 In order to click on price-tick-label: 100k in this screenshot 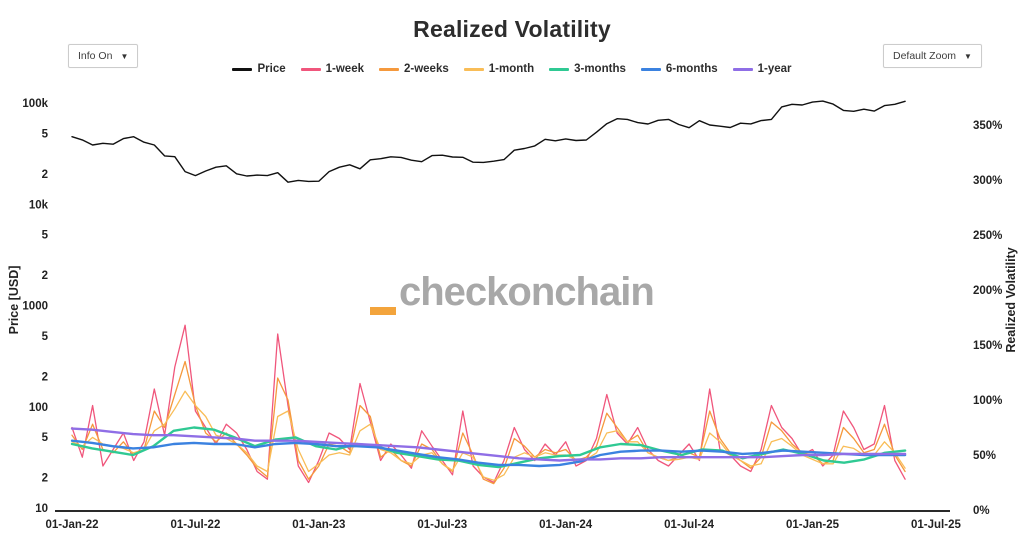, I will do `click(35, 104)`.